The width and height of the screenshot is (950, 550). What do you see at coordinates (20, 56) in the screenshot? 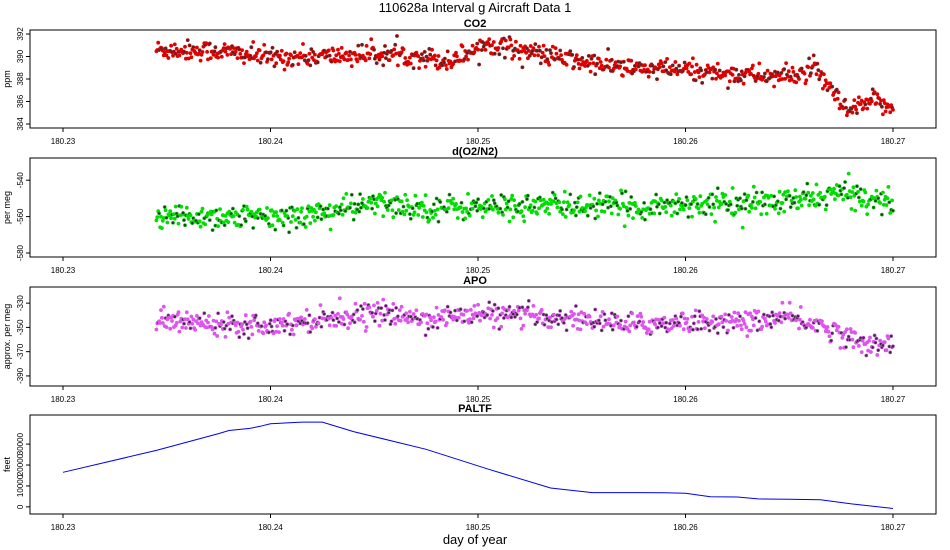
I see `y-tick-label: 390` at bounding box center [20, 56].